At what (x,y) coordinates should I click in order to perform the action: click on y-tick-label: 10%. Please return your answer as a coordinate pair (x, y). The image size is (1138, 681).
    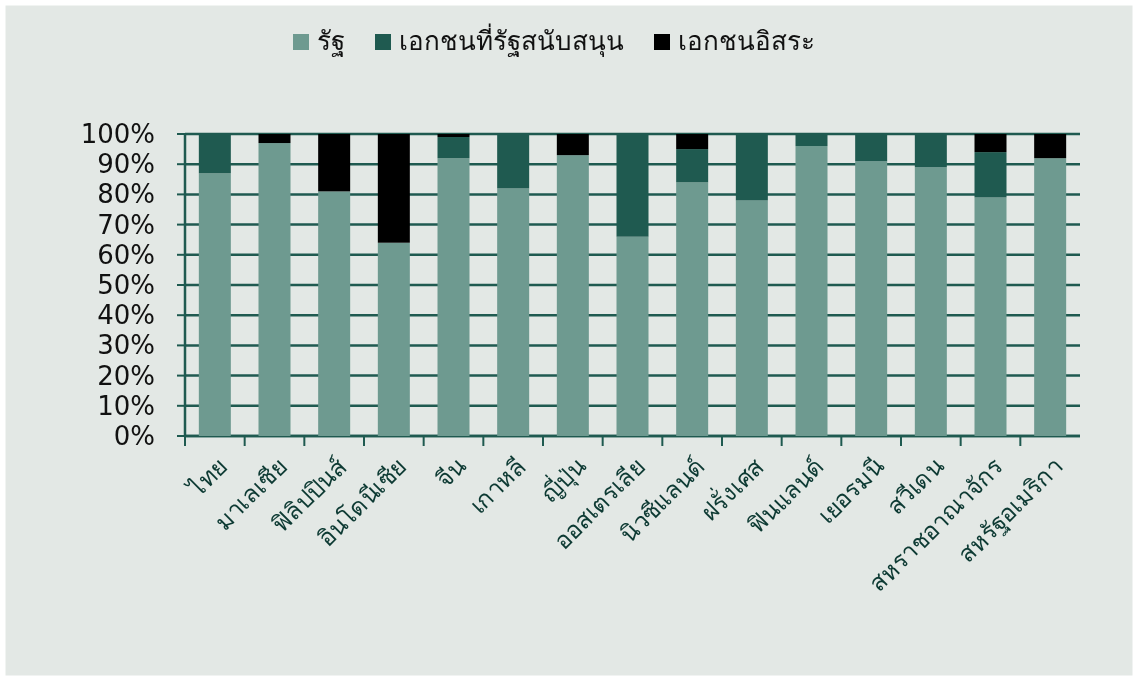
    Looking at the image, I should click on (126, 405).